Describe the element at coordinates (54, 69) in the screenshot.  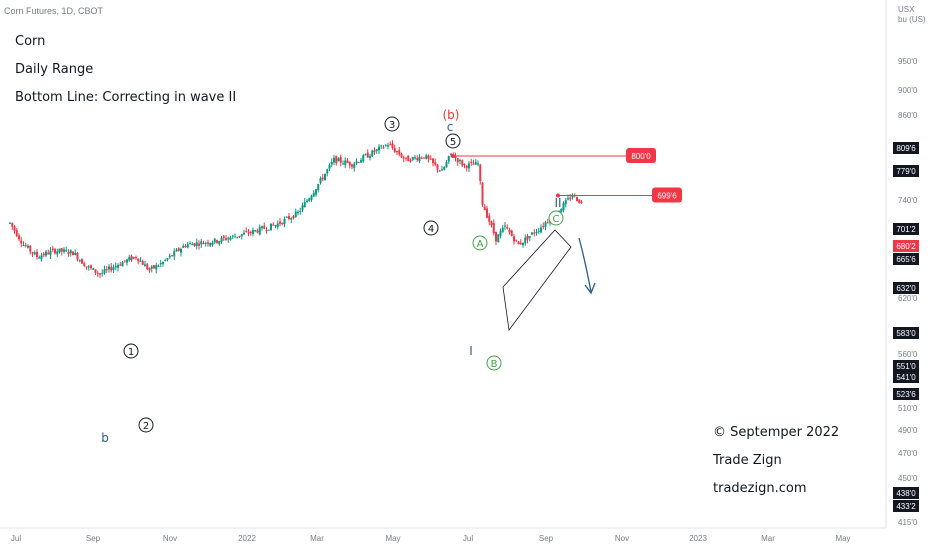
I see `annotation-timeframe: Daily Range` at that location.